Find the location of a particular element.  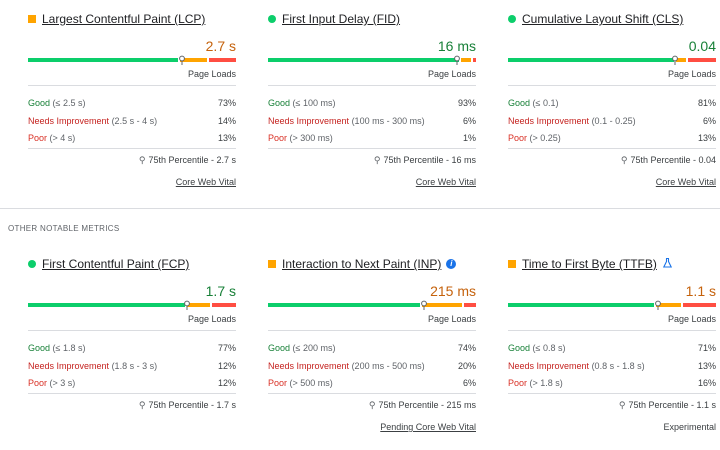

poor-label-group: Poor (> 300 ms) is located at coordinates (300, 138).